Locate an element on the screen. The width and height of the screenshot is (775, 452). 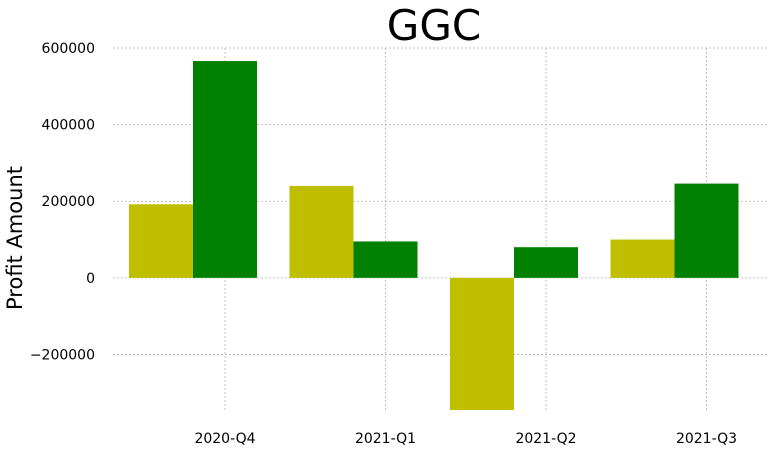
bar-series-1-2021-Q3 is located at coordinates (642, 258).